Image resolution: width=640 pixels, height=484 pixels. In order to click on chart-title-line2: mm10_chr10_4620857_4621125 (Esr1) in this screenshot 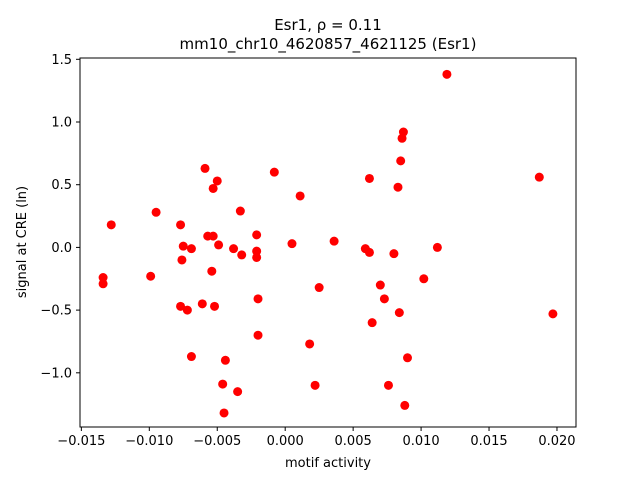, I will do `click(328, 44)`.